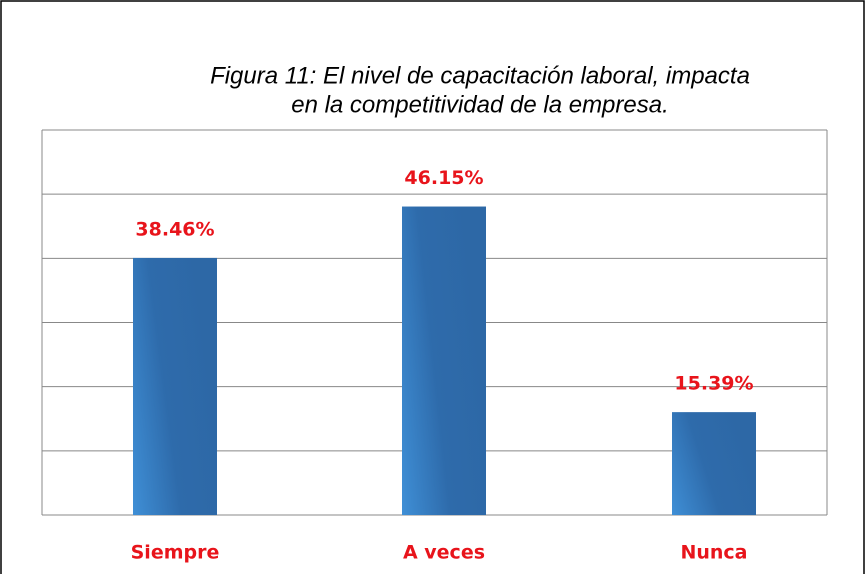 This screenshot has height=579, width=865. I want to click on data-label: 15.39%, so click(713, 384).